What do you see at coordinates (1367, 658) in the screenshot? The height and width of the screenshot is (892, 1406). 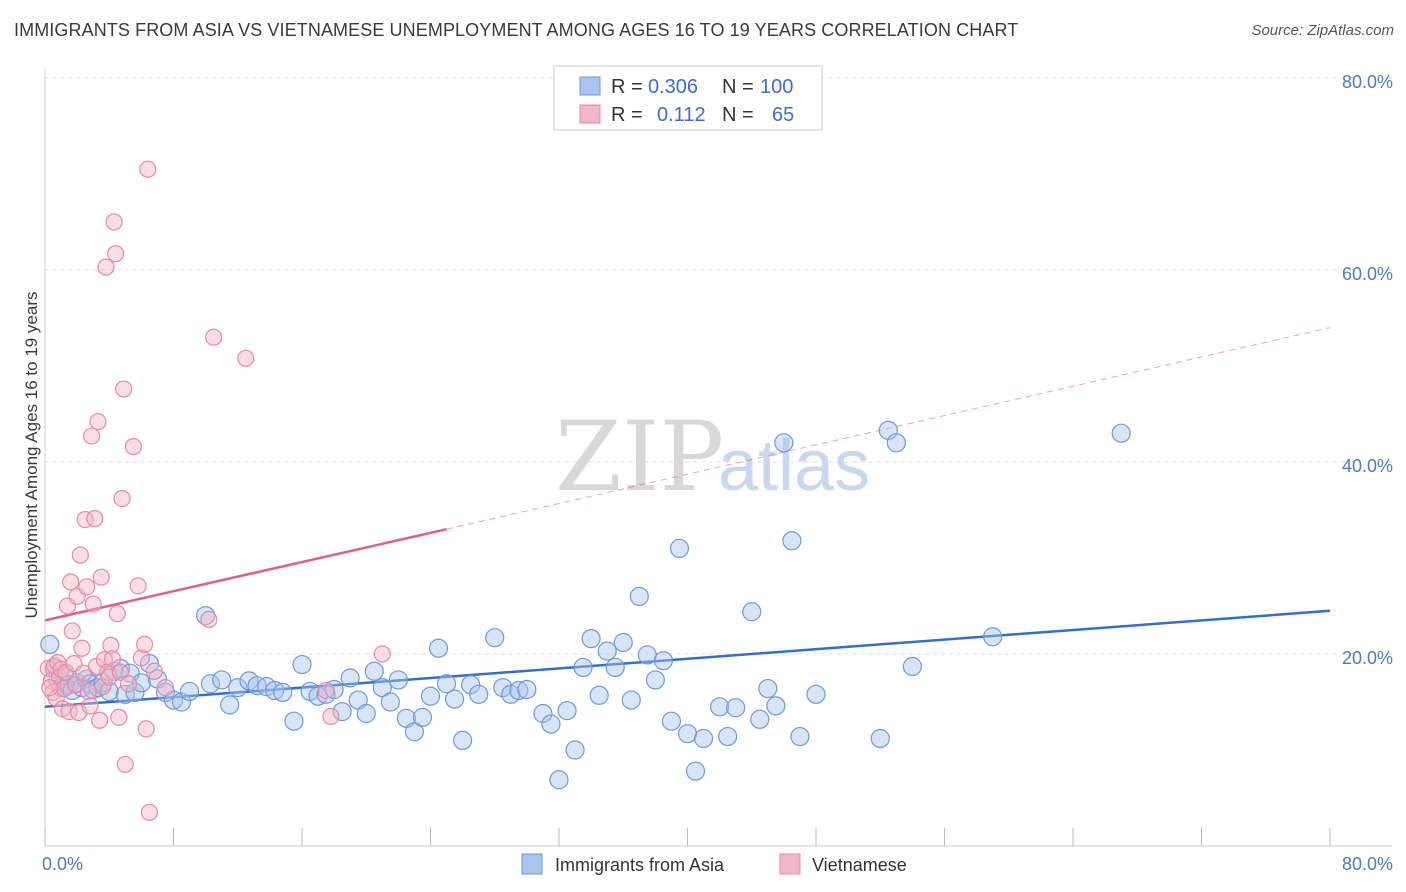 I see `y-tick-label: 20.0%` at bounding box center [1367, 658].